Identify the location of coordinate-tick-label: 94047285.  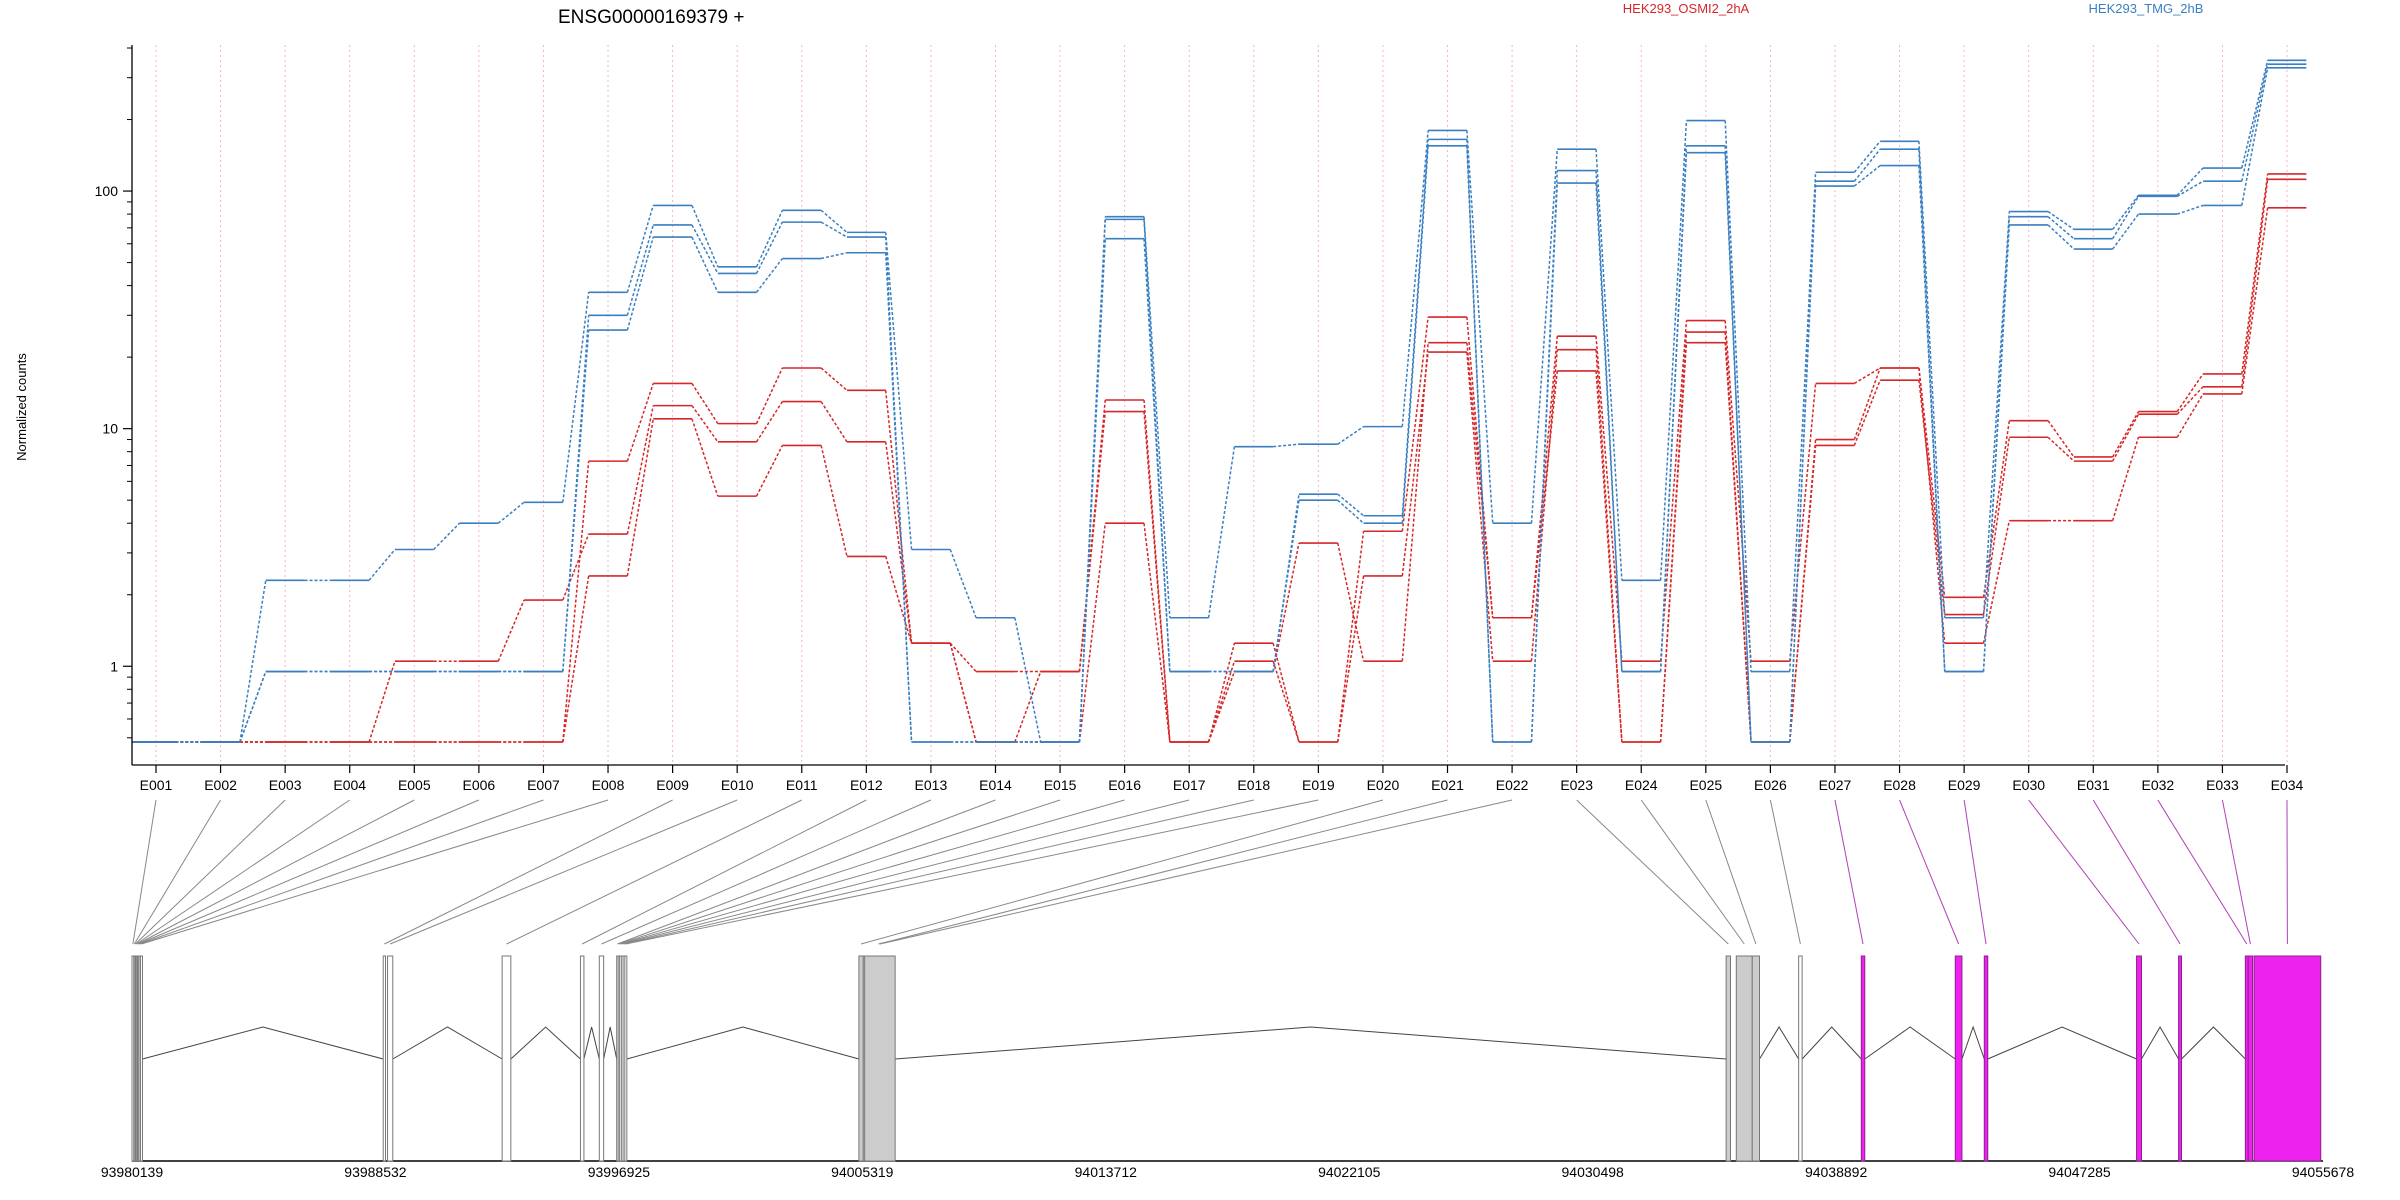
(2079, 1172).